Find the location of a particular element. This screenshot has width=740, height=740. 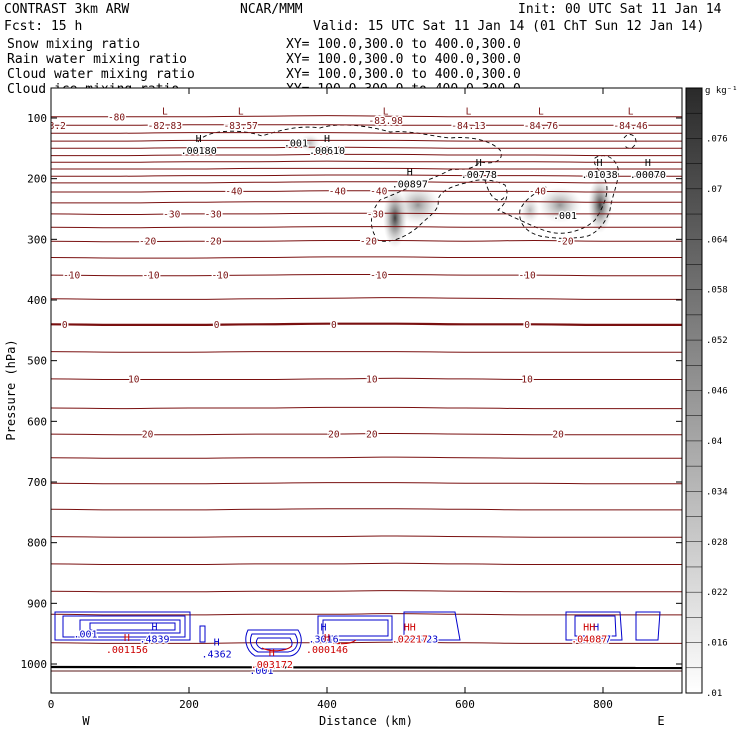

colorbar-tick-label: .046 is located at coordinates (717, 392).